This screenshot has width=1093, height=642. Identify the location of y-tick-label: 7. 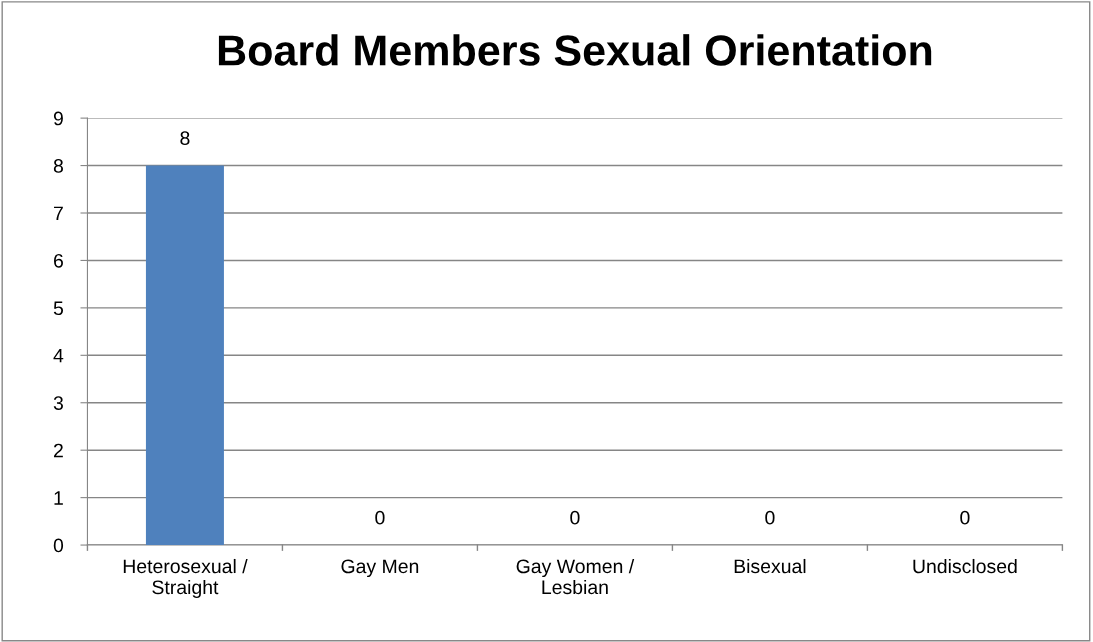
(58, 213).